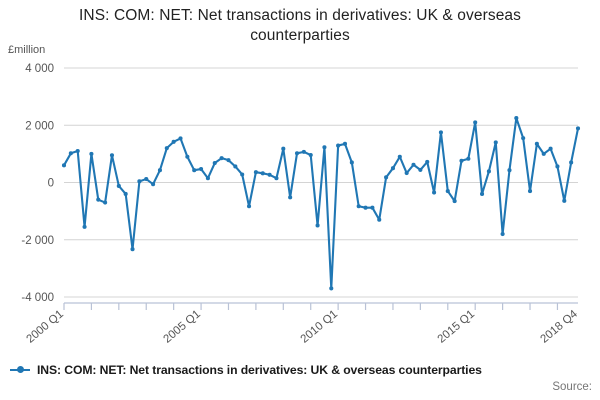 The height and width of the screenshot is (400, 600). What do you see at coordinates (182, 327) in the screenshot?
I see `x-axis-tick-label: 2005 Q1` at bounding box center [182, 327].